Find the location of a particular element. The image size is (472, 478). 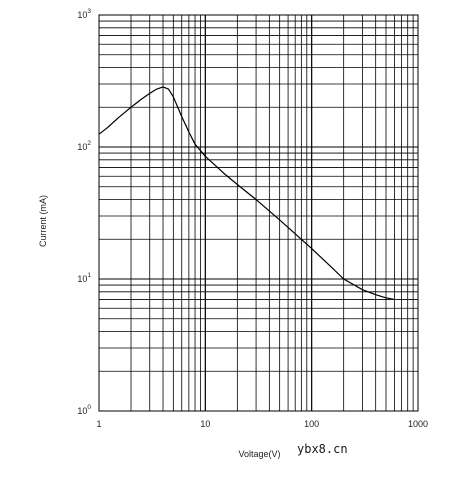

y-tick-label: 10¹ is located at coordinates (84, 278).